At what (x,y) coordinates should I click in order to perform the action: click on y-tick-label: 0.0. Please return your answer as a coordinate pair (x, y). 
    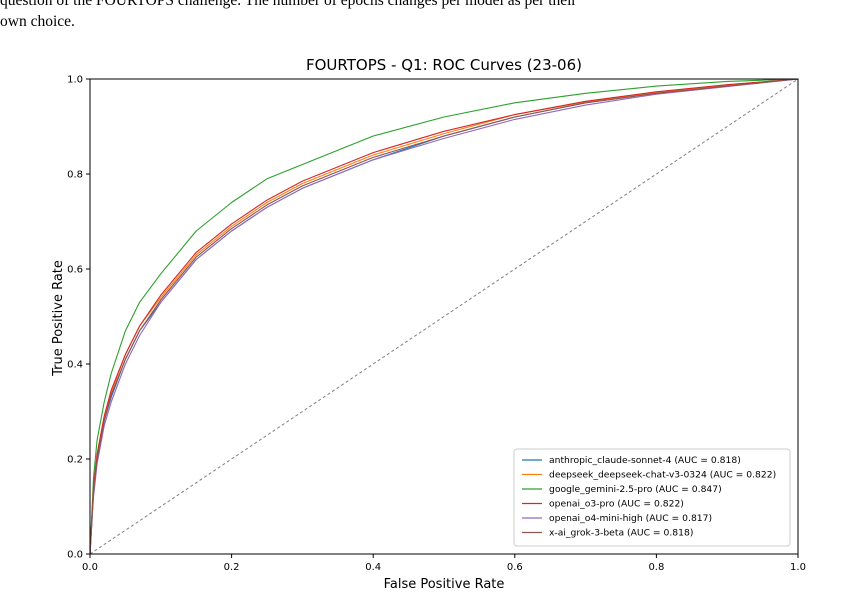
    Looking at the image, I should click on (75, 555).